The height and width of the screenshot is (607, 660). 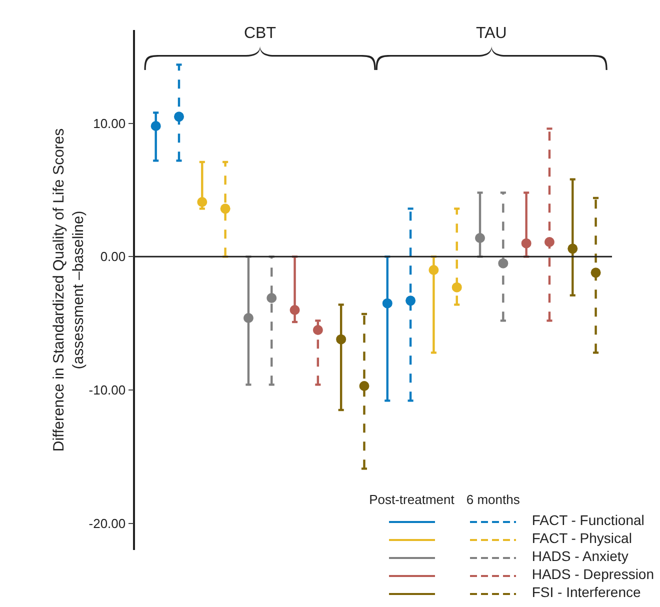 What do you see at coordinates (113, 256) in the screenshot?
I see `y-tick-label: 0.00` at bounding box center [113, 256].